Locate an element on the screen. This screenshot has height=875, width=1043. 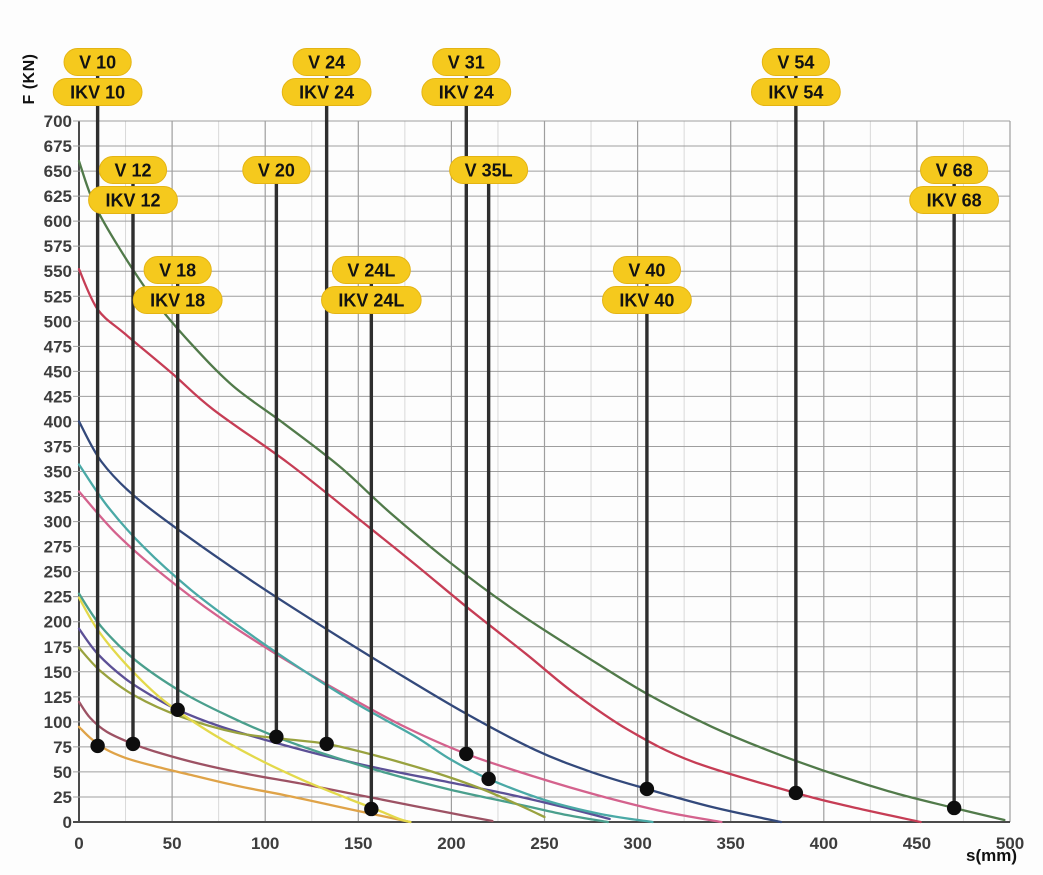
marker-dot-v54 is located at coordinates (796, 793).